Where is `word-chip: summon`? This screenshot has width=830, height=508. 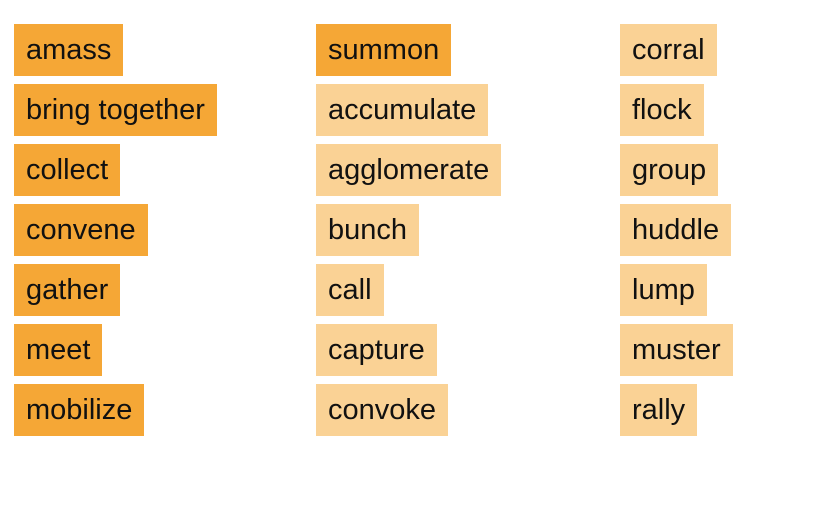 word-chip: summon is located at coordinates (384, 50).